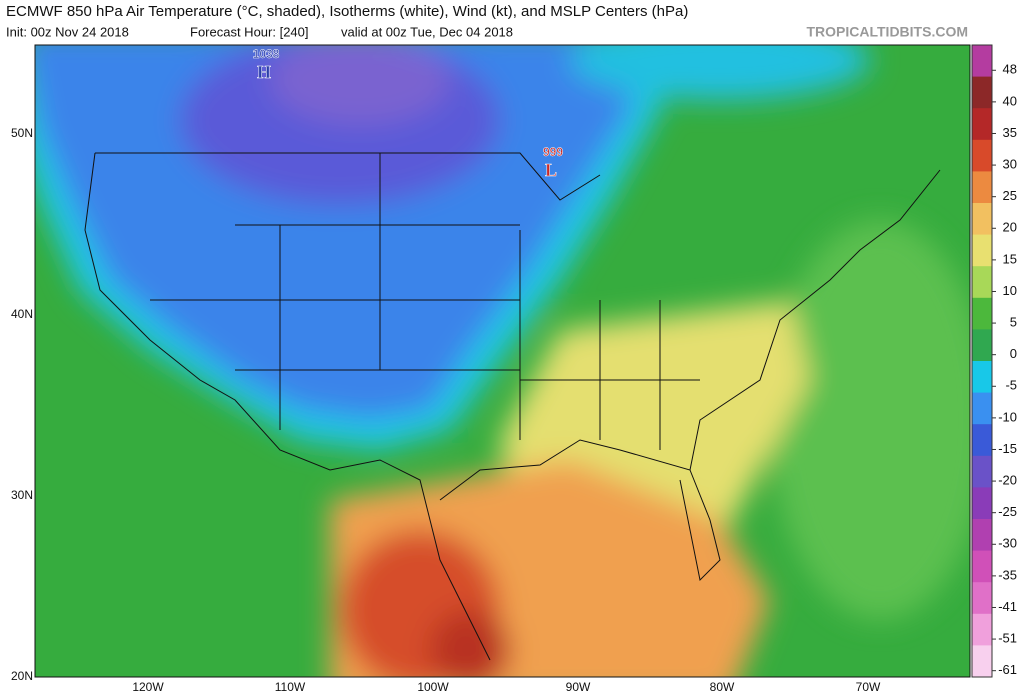 The width and height of the screenshot is (1024, 696). What do you see at coordinates (1010, 290) in the screenshot?
I see `colorbar-label: 10` at bounding box center [1010, 290].